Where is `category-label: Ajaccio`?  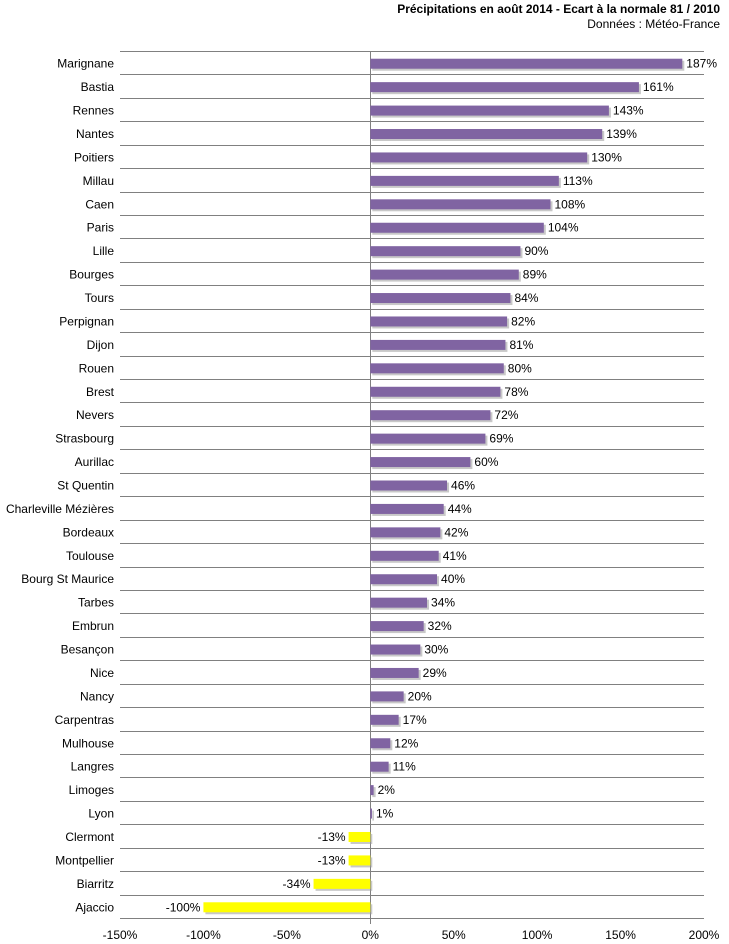 category-label: Ajaccio is located at coordinates (94, 907).